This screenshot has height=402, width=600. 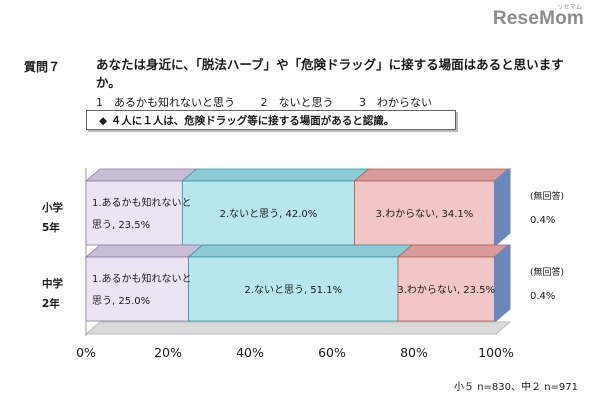 I want to click on data-label-2-2-1: 2.ないと思う, 51.1%, so click(x=293, y=290).